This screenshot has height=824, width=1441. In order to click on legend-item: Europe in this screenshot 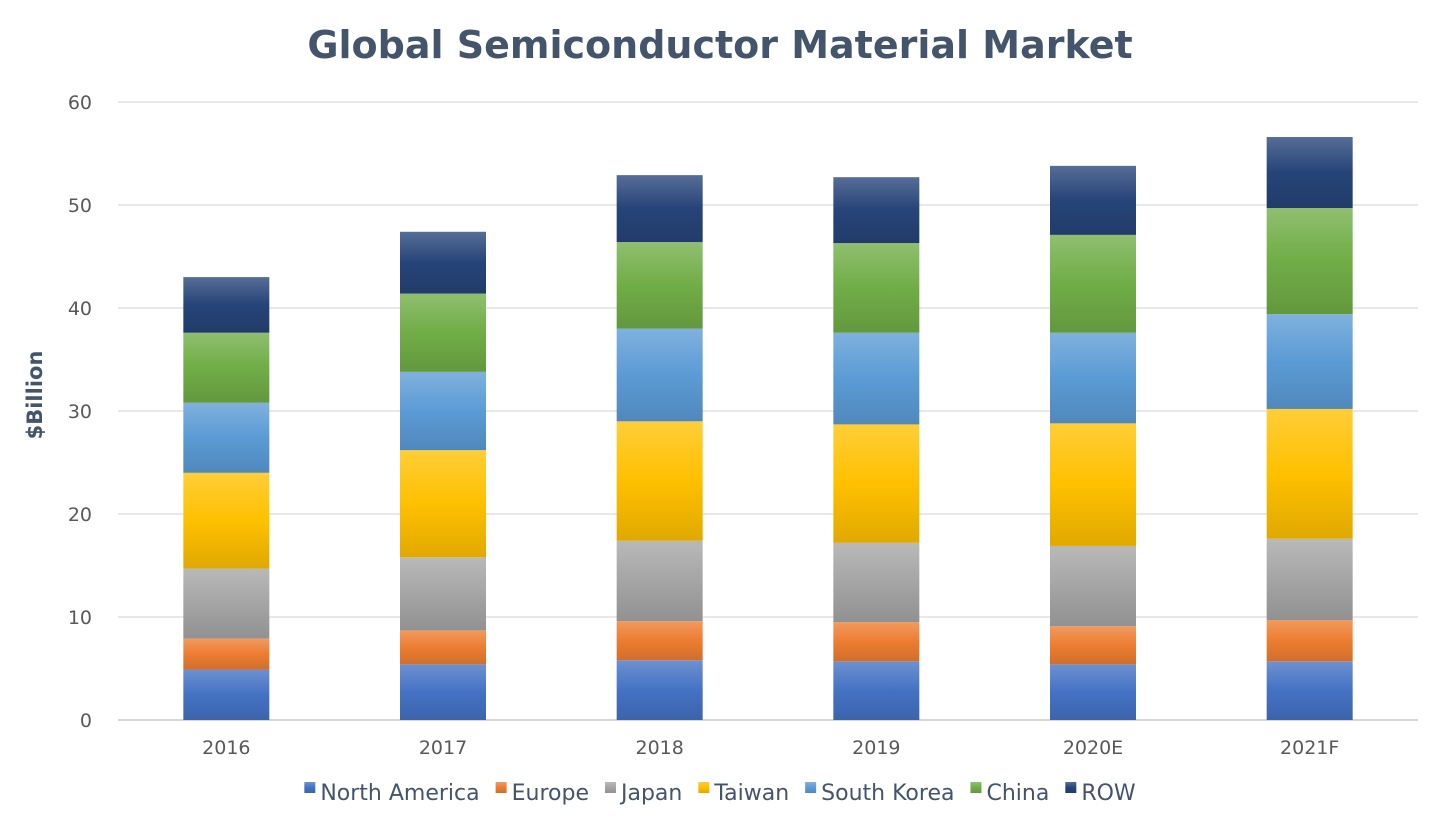, I will do `click(542, 793)`.